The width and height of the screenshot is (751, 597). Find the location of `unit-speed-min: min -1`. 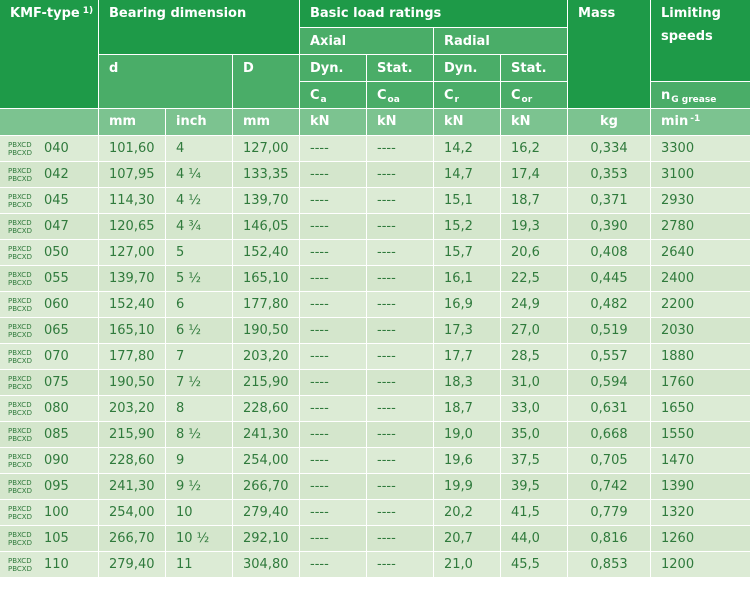

unit-speed-min: min -1 is located at coordinates (701, 122).